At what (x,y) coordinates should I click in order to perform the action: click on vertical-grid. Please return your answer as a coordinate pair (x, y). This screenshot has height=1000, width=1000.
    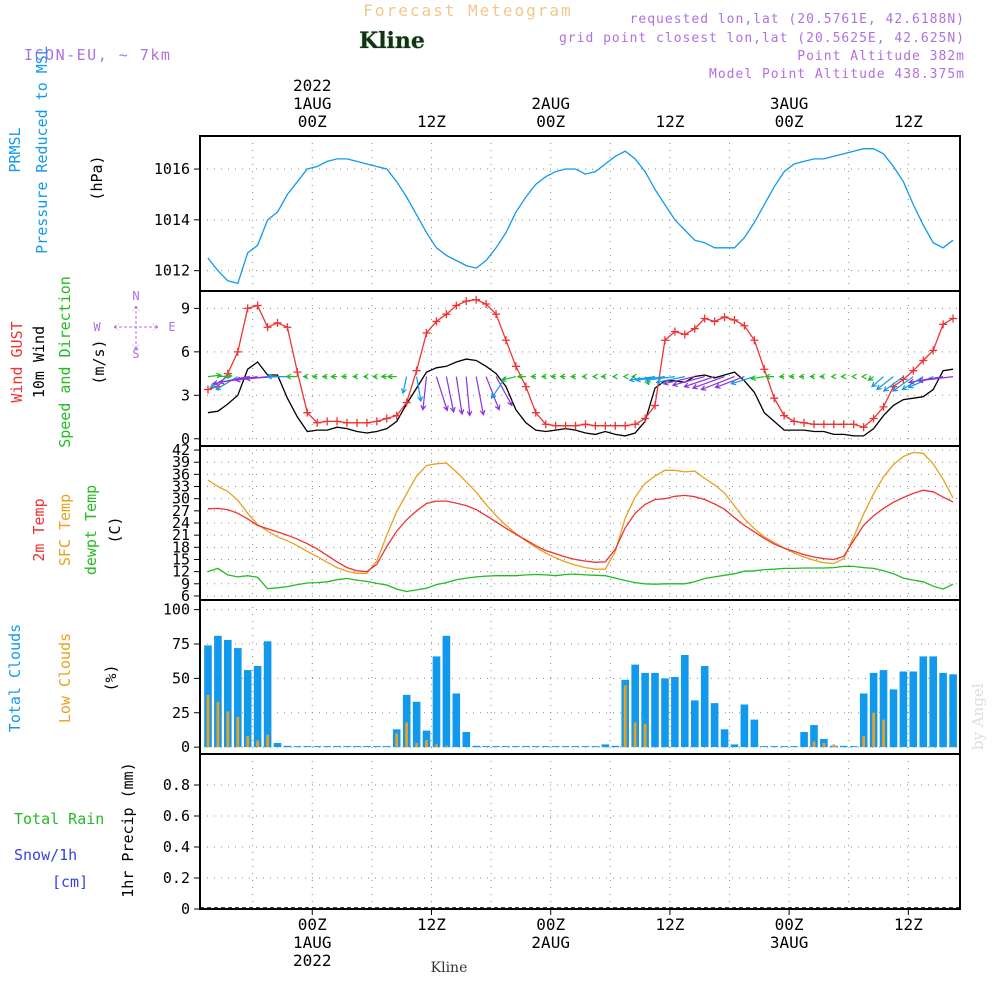
    Looking at the image, I should click on (580, 213).